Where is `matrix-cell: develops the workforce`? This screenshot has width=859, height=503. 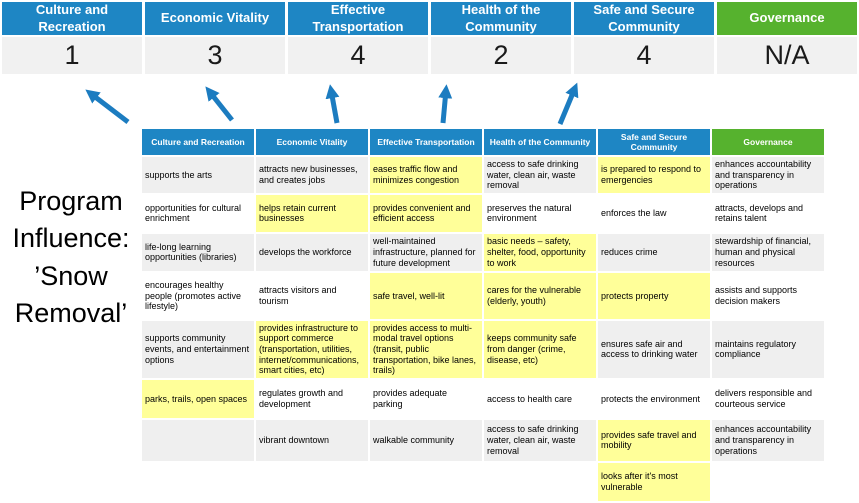 matrix-cell: develops the workforce is located at coordinates (312, 252).